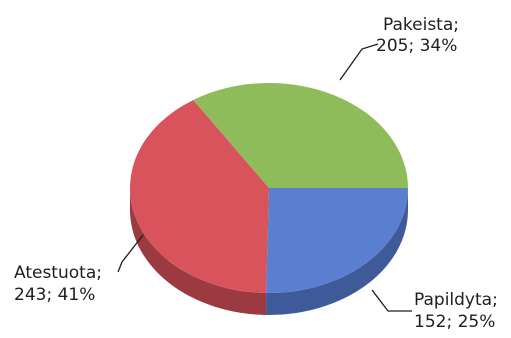 This screenshot has height=338, width=511. What do you see at coordinates (337, 240) in the screenshot?
I see `pie-slice-papildyta` at bounding box center [337, 240].